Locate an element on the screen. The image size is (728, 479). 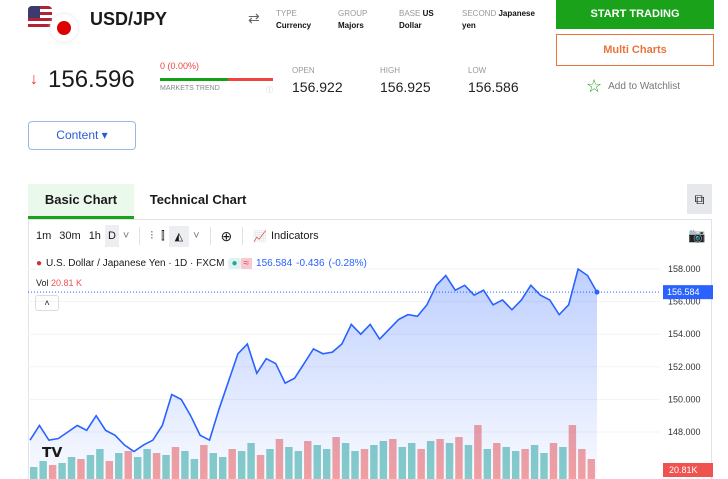
y-tick-label: 148.000 is located at coordinates (684, 432).